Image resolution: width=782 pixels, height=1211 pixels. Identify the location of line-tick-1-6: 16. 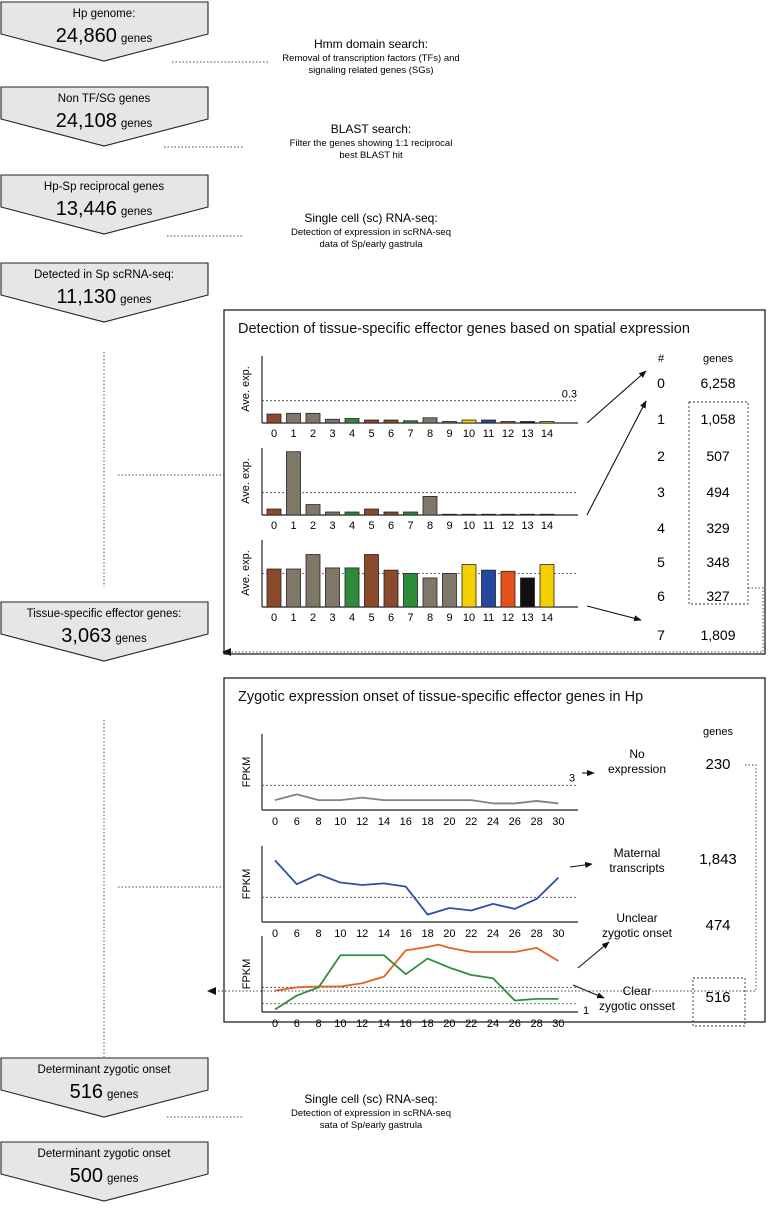
(406, 934).